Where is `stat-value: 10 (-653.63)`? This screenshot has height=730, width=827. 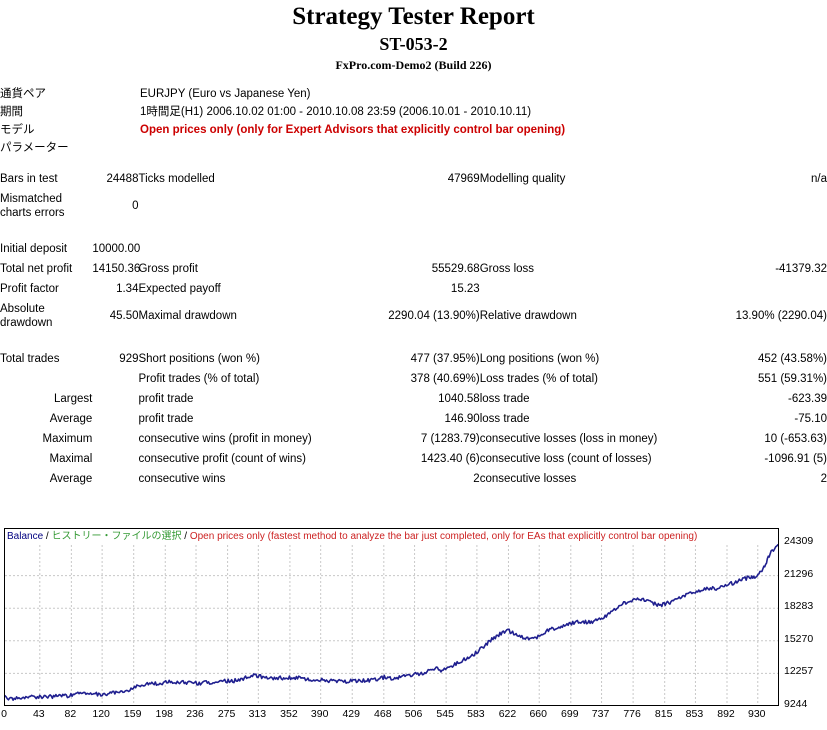
stat-value: 10 (-653.63) is located at coordinates (795, 439).